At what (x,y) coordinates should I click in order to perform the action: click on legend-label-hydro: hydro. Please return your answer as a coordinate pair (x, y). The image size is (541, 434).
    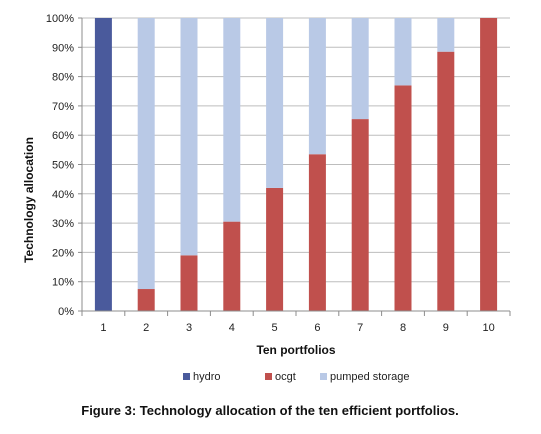
    Looking at the image, I should click on (207, 377).